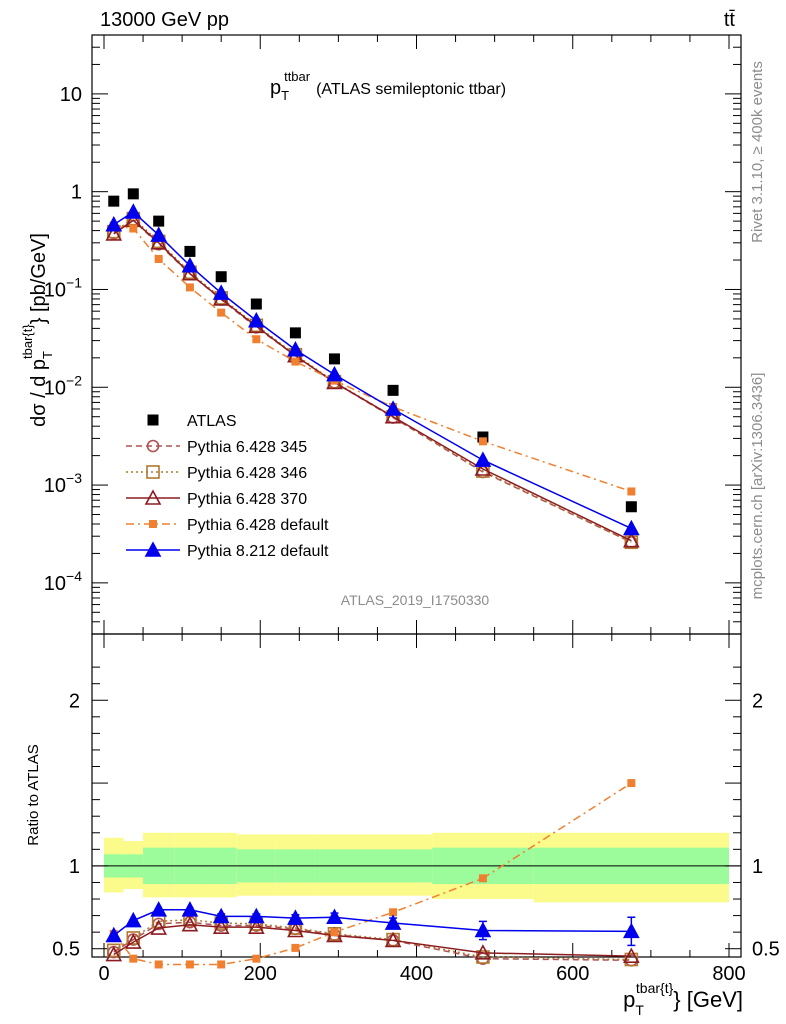 This screenshot has width=786, height=1024. Describe the element at coordinates (388, 86) in the screenshot. I see `main-title: pTttbar(ATLAS semileptonic ttbar)` at that location.